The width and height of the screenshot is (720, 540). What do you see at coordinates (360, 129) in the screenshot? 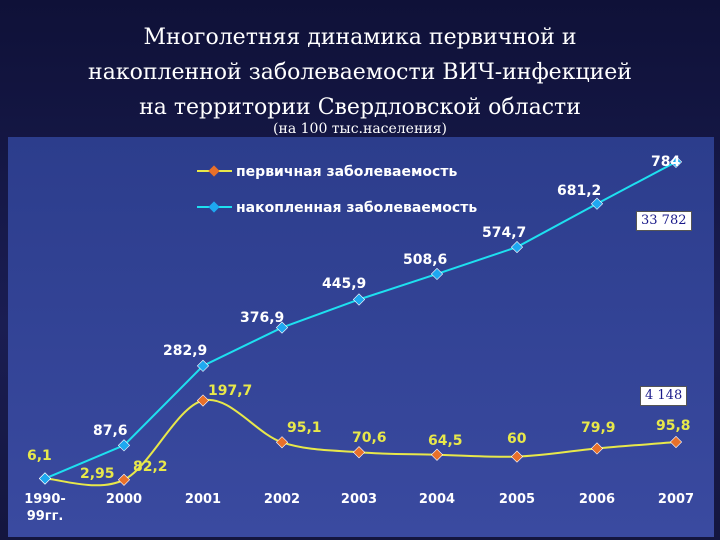
I see `slide-subtitle: (на 100 тыс.населения)` at bounding box center [360, 129].